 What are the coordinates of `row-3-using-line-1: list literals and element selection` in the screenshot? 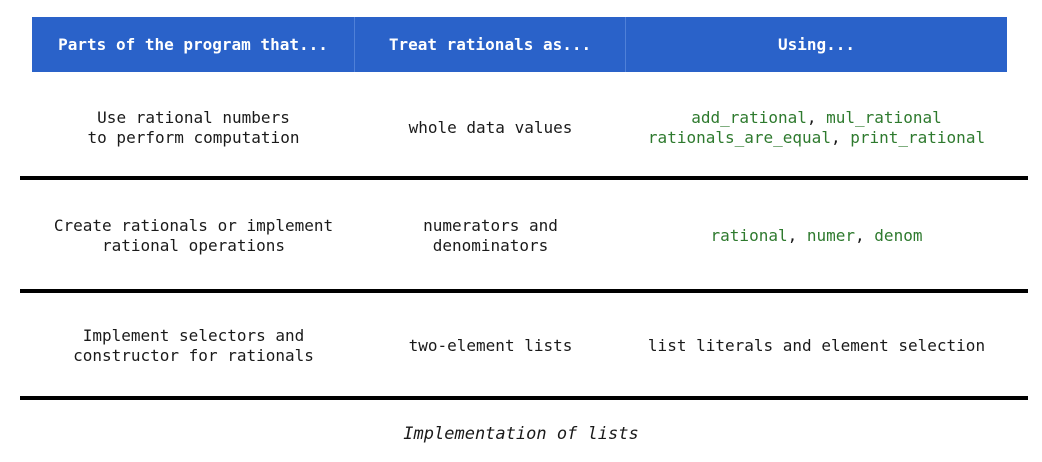 It's located at (816, 346).